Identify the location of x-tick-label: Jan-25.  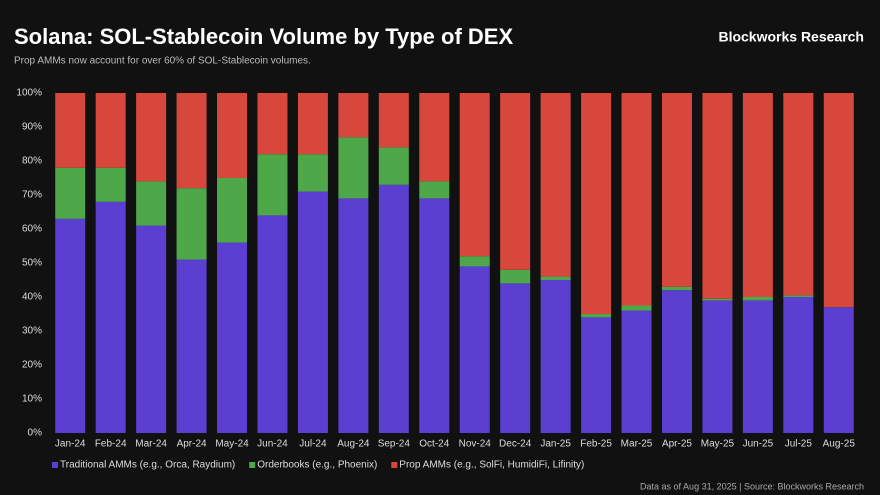
(555, 444).